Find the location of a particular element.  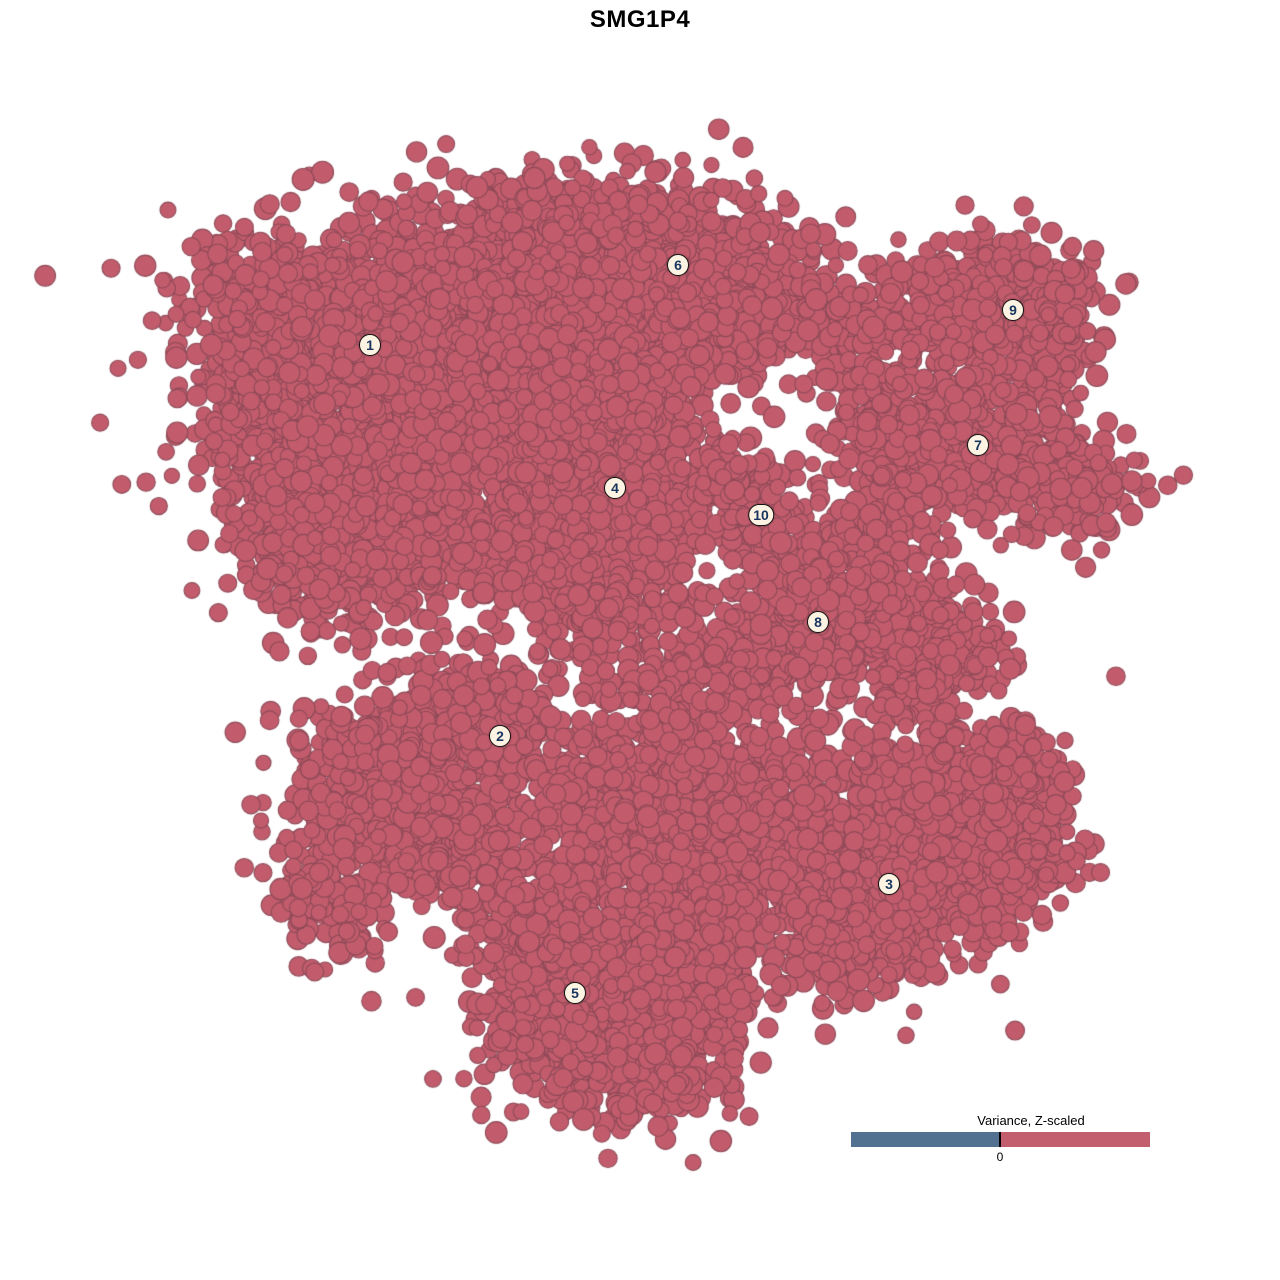

cluster-label-4: 4 is located at coordinates (615, 488).